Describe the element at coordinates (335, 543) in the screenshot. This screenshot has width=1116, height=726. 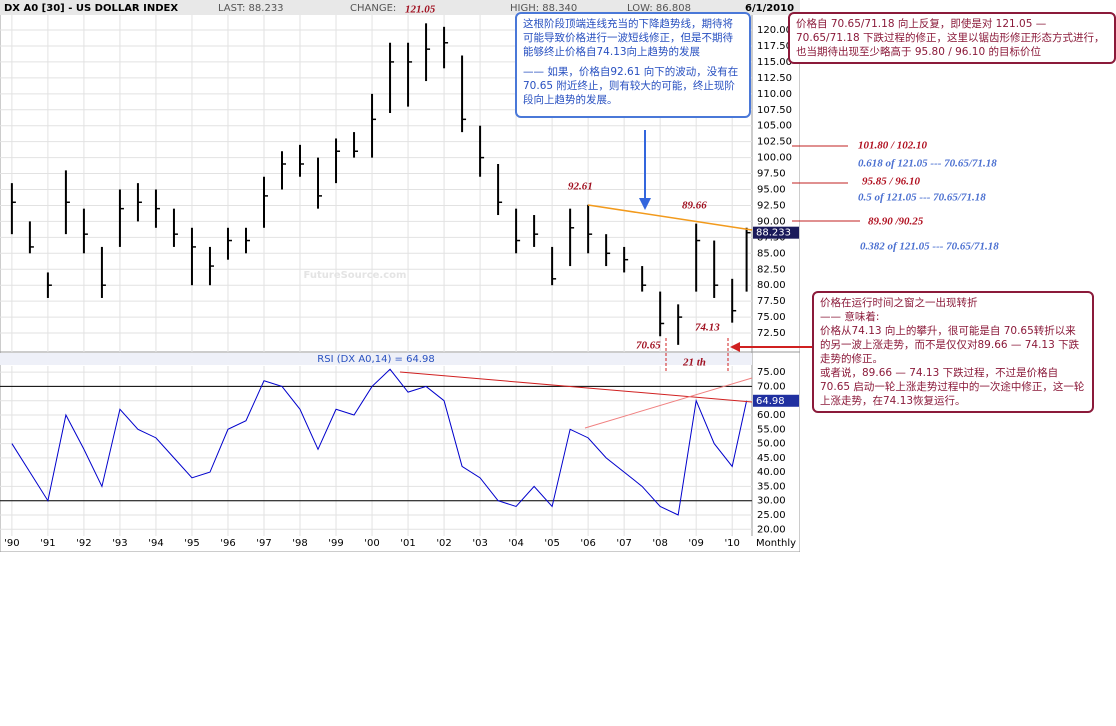
I see `x-tick-label: '99` at that location.